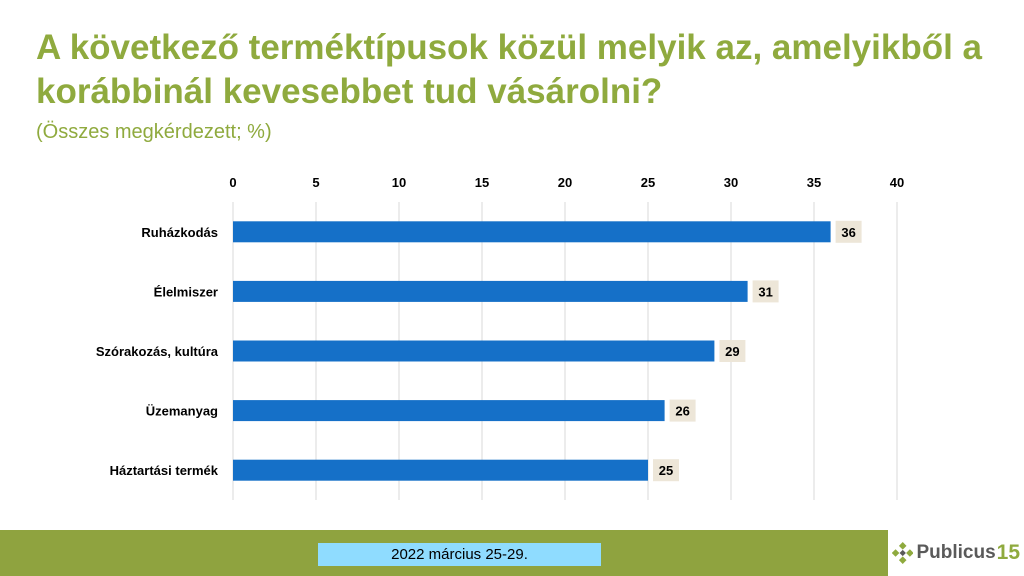 The image size is (1024, 576). Describe the element at coordinates (154, 132) in the screenshot. I see `chart-subtitle: (Összes megkérdezett; %)` at that location.